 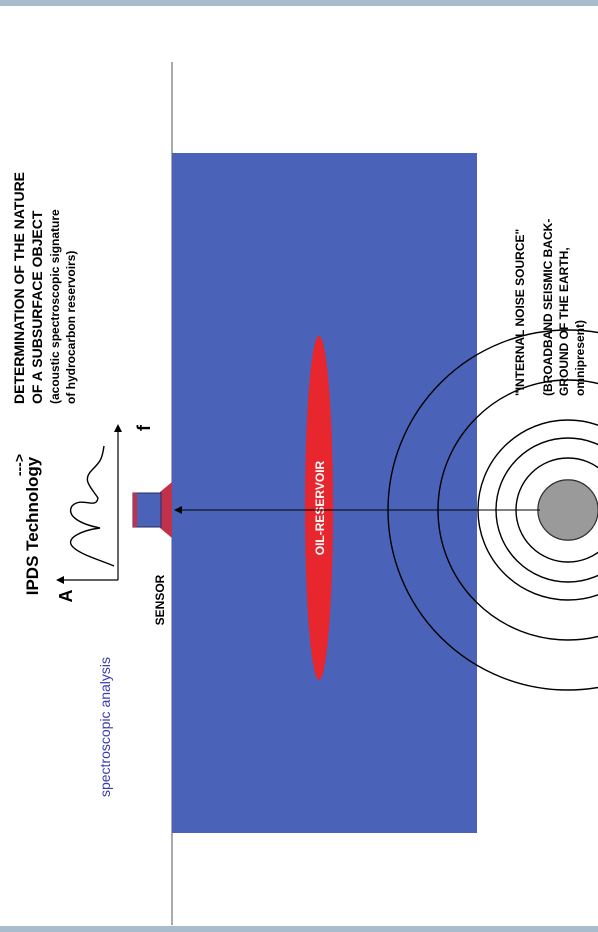 I want to click on sensor-cap, so click(x=135, y=510).